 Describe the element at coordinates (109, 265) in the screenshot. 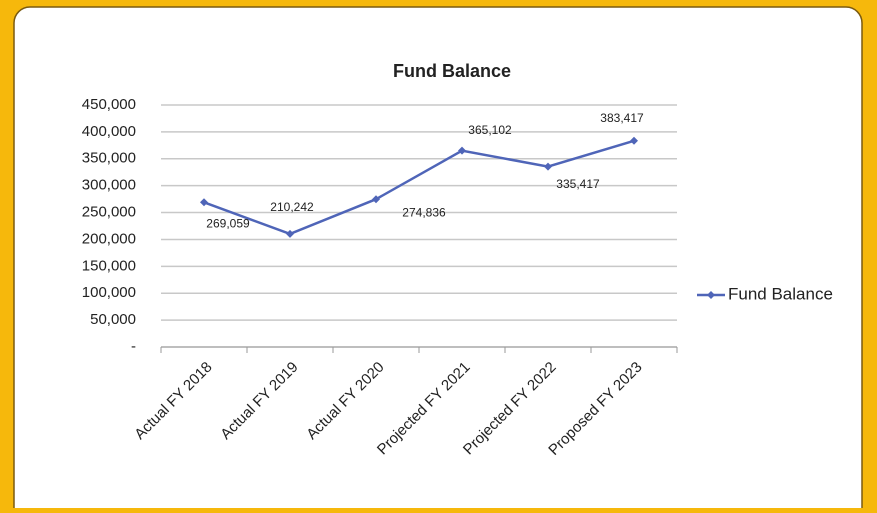

I see `y-tick-label: 150,000` at that location.